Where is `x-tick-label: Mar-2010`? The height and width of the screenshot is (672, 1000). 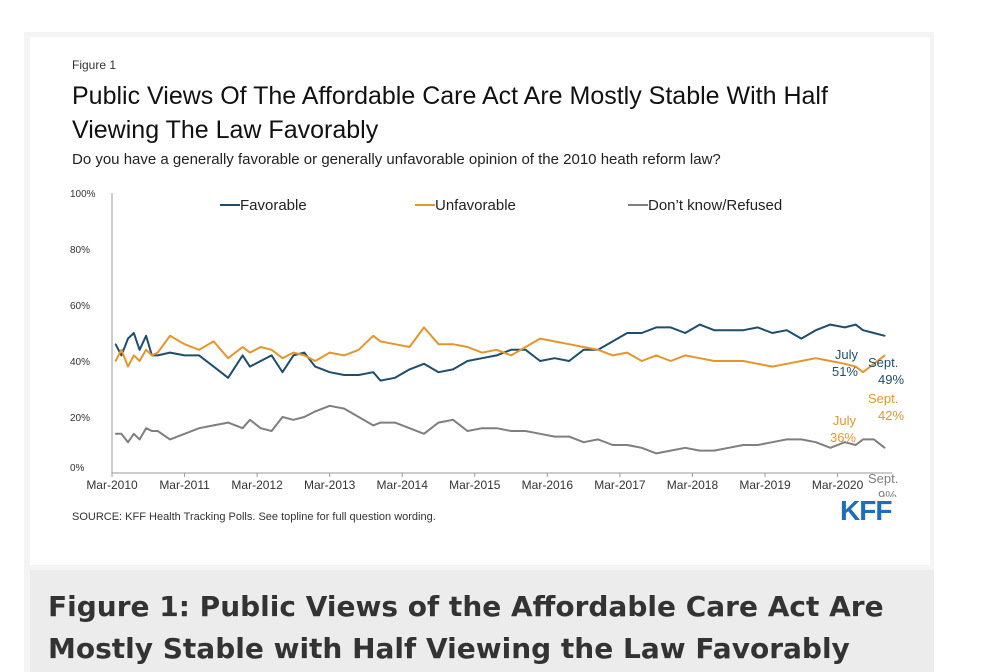
x-tick-label: Mar-2010 is located at coordinates (112, 485).